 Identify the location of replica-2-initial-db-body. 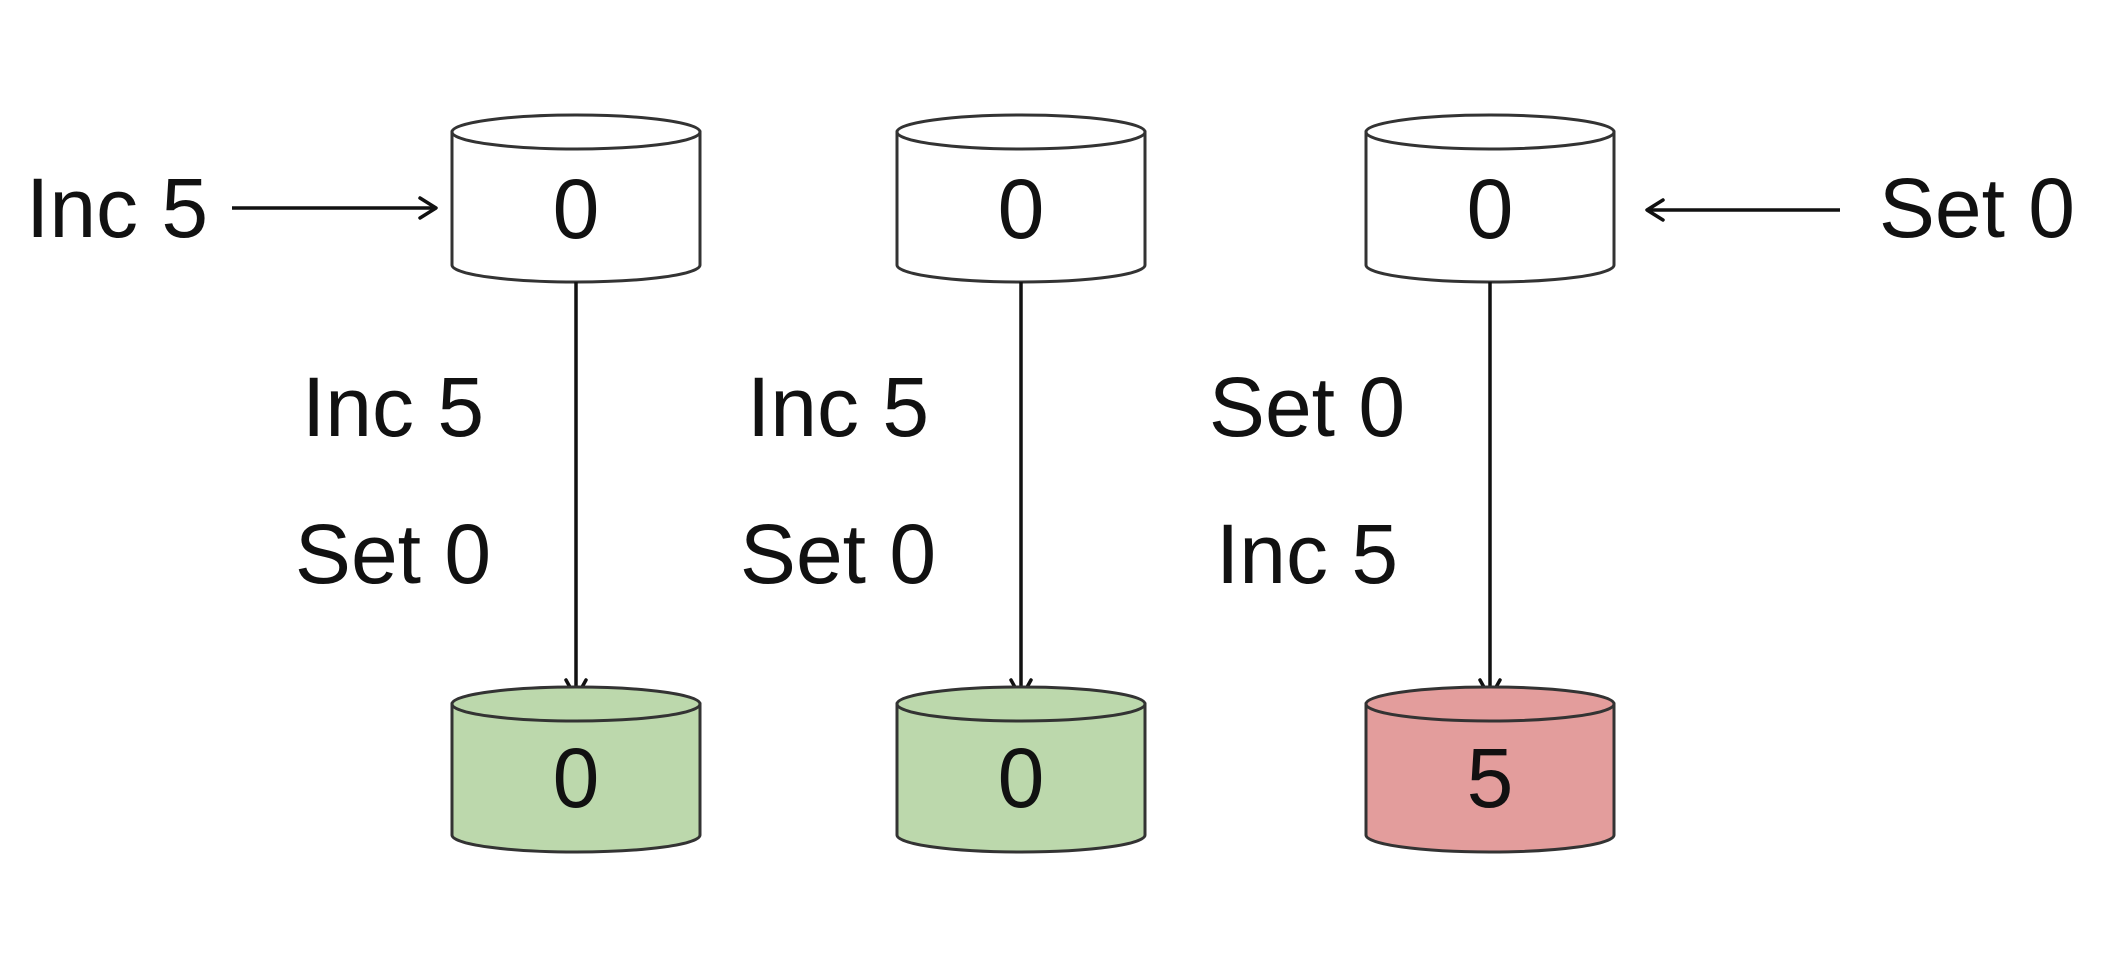
(1021, 207).